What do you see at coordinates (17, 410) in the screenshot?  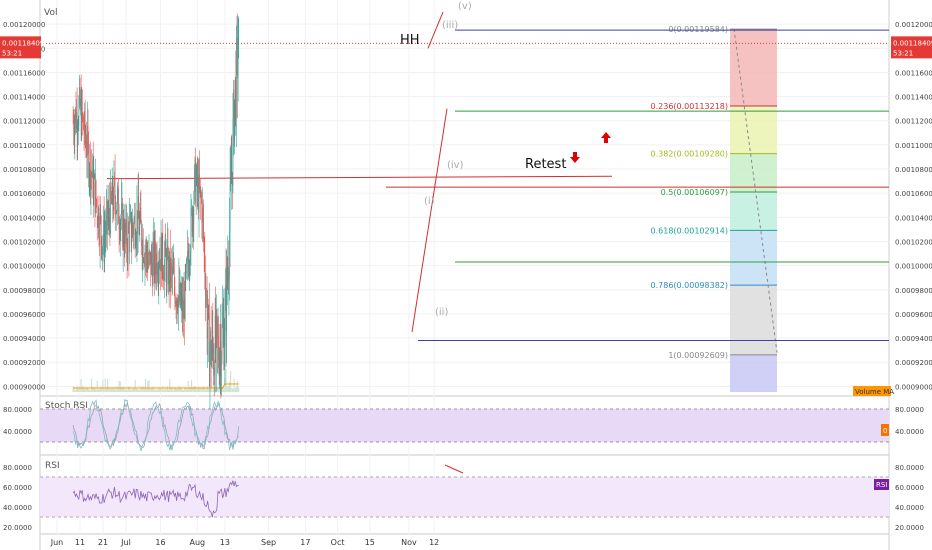 I see `stoch-tick-left: 80.0000` at bounding box center [17, 410].